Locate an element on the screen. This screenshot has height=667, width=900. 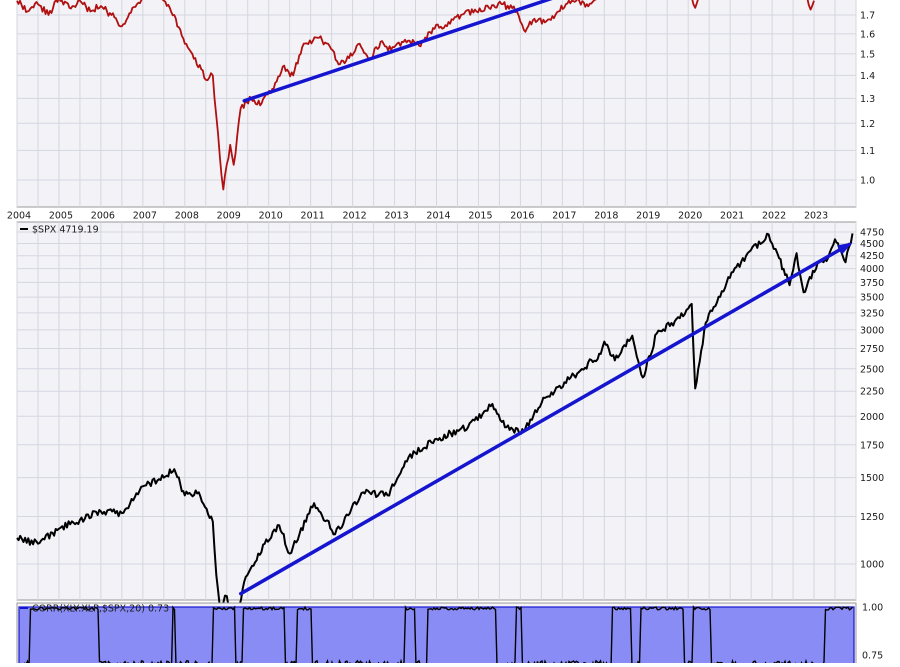
ratio-y-axis: 1.0 1.1 1.2 1.3 1.4 1.5 1.6 1.7 is located at coordinates (867, 99).